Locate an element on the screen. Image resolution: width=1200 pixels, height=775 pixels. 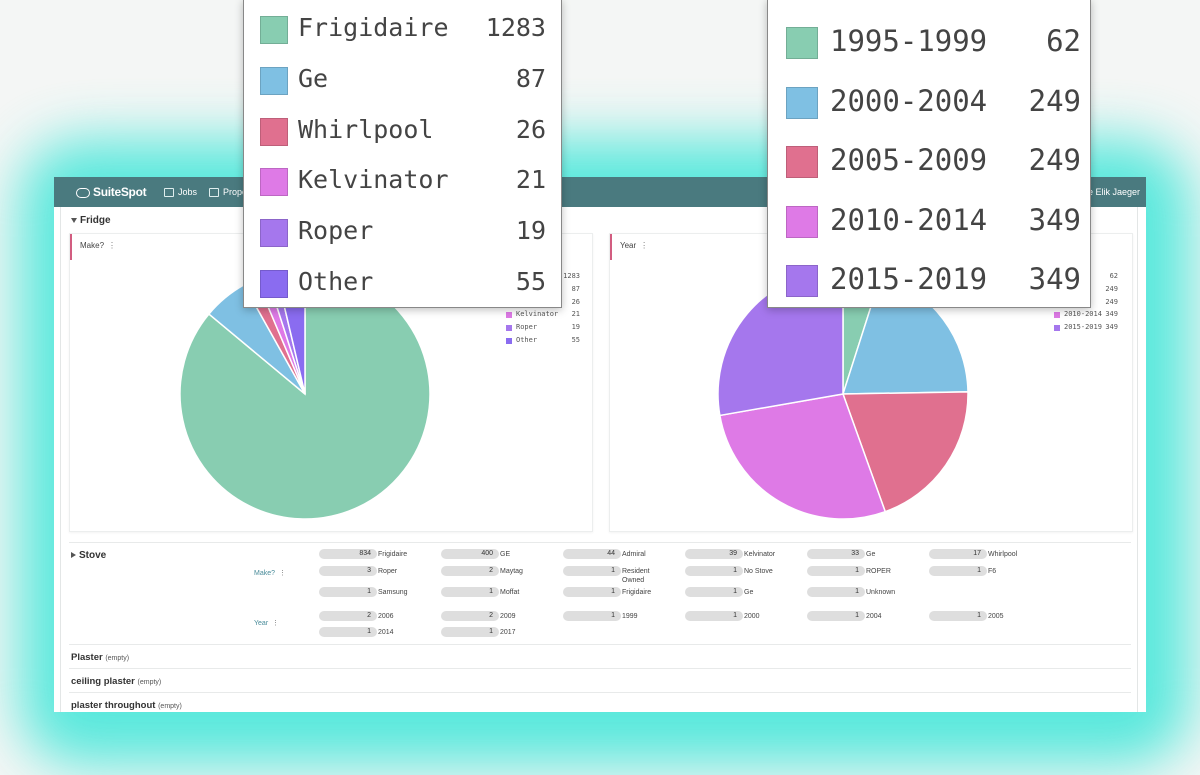
row-label-text: Year is located at coordinates (261, 623).